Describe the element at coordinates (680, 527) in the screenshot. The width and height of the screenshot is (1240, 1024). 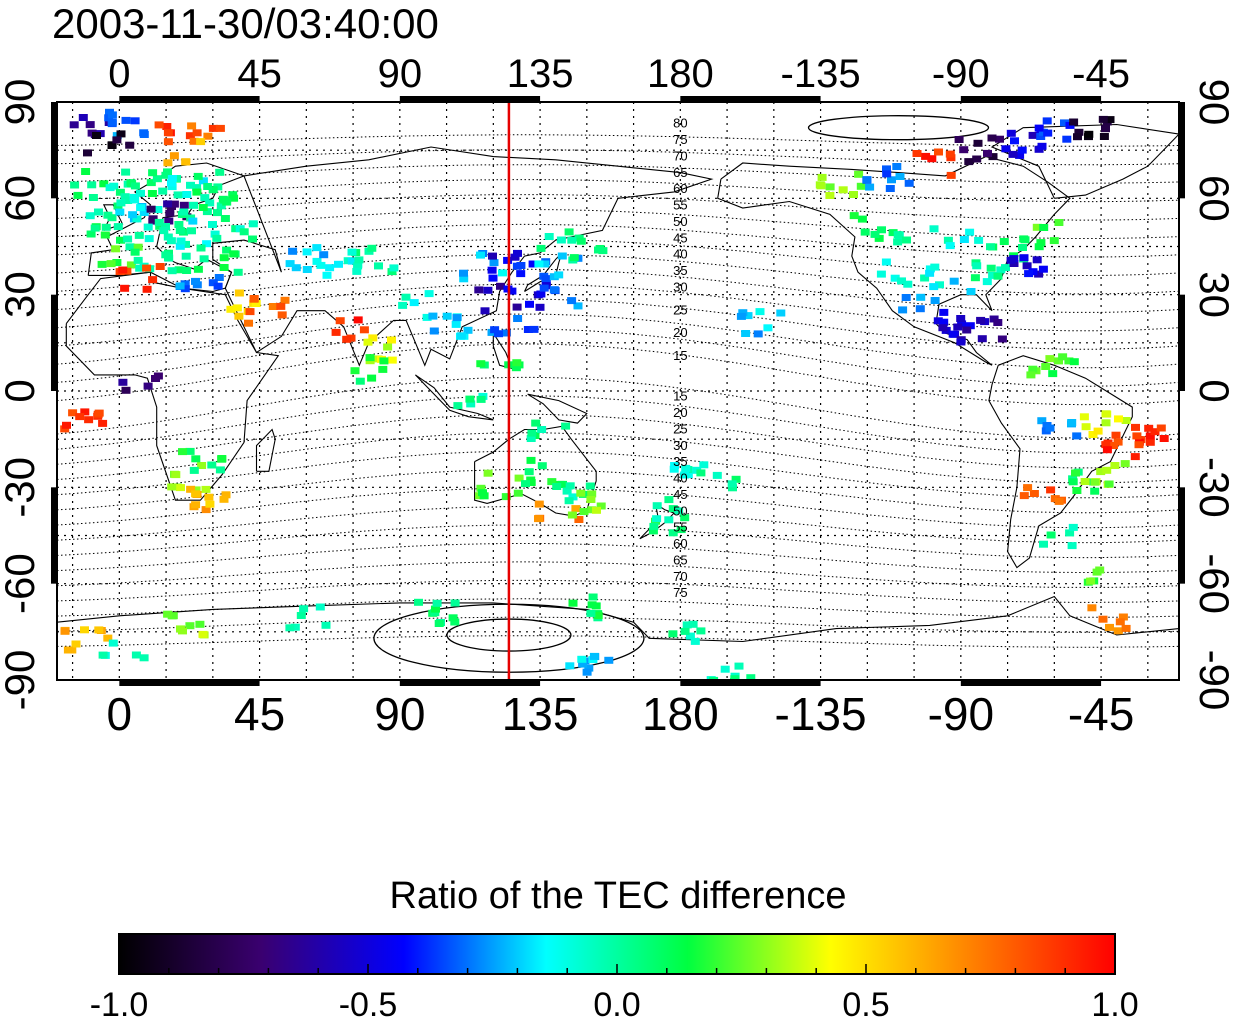
I see `contour-label-south: 55` at that location.